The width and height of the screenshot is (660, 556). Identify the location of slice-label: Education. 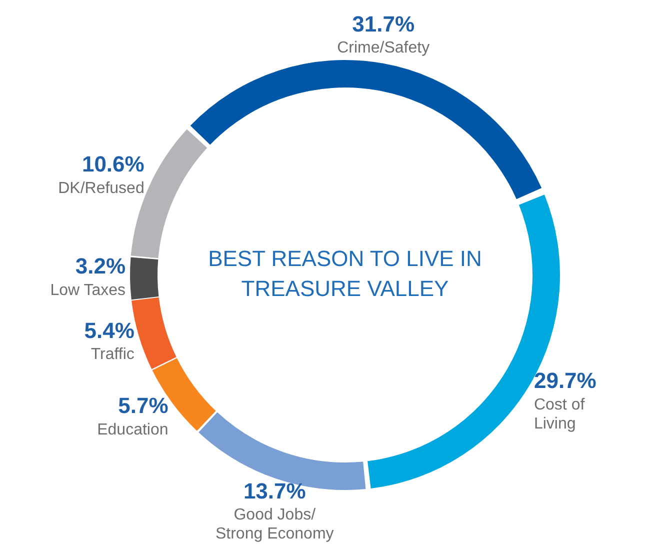
(132, 429).